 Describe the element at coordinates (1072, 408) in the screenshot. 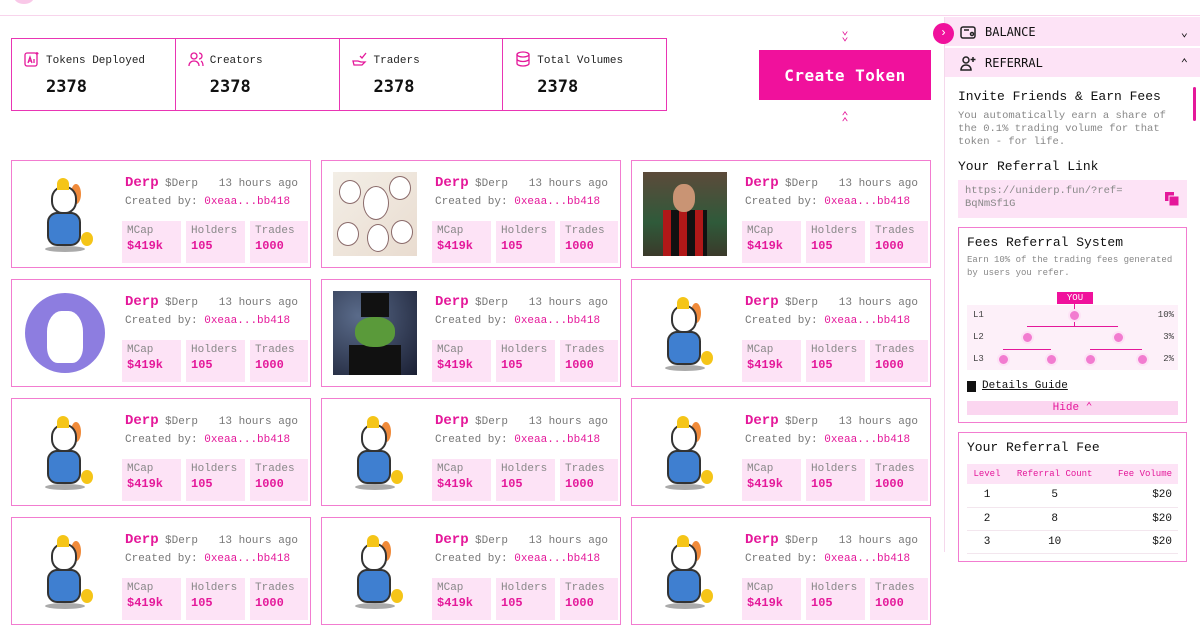

I see `hide-button: Hide ⌃` at that location.